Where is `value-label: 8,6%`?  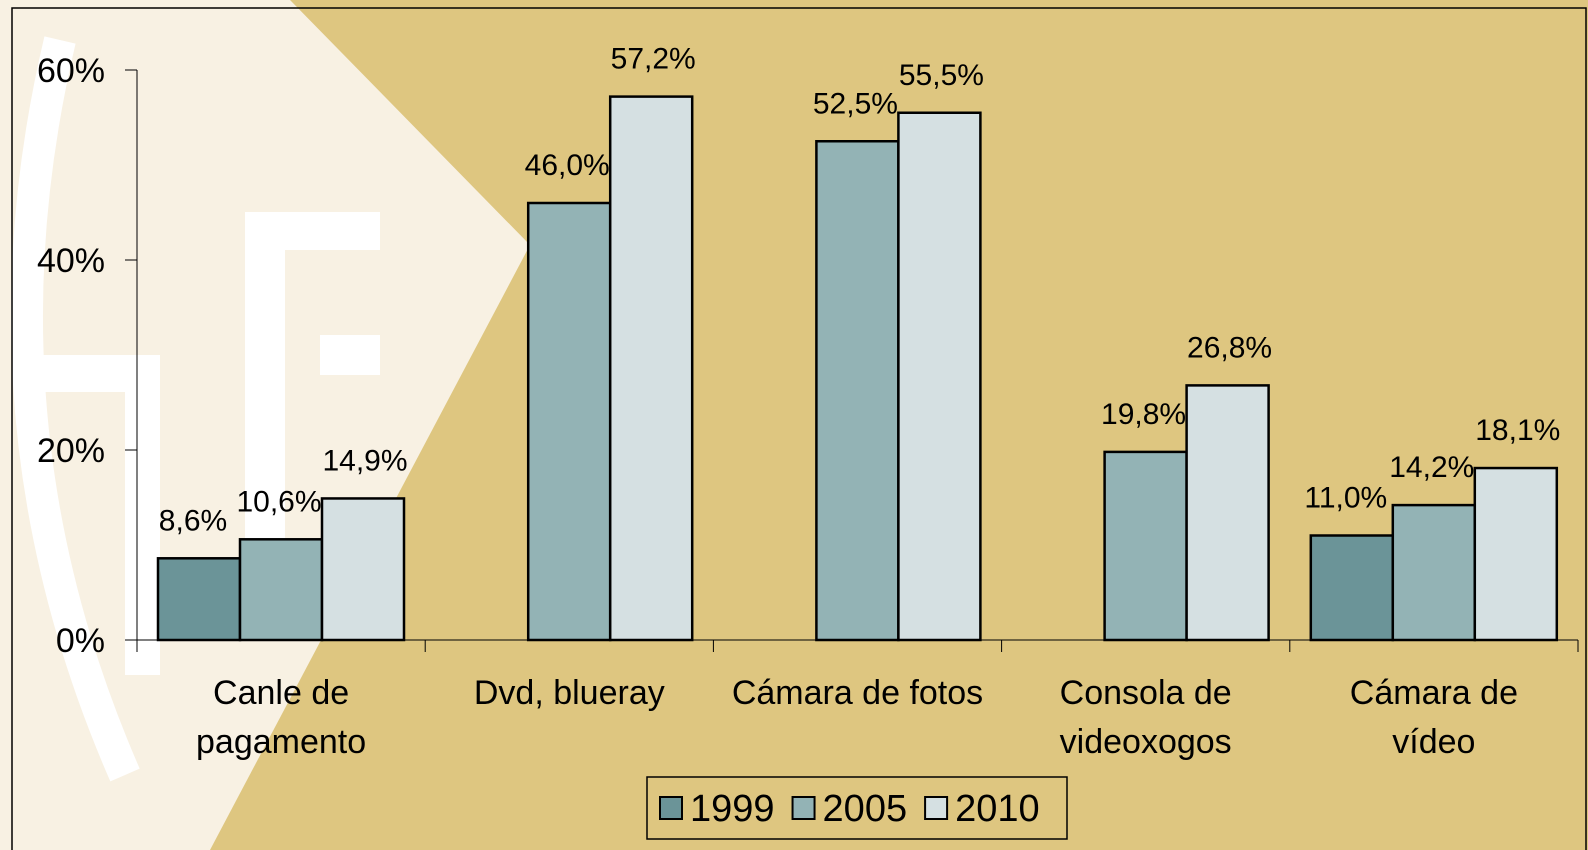 value-label: 8,6% is located at coordinates (193, 520).